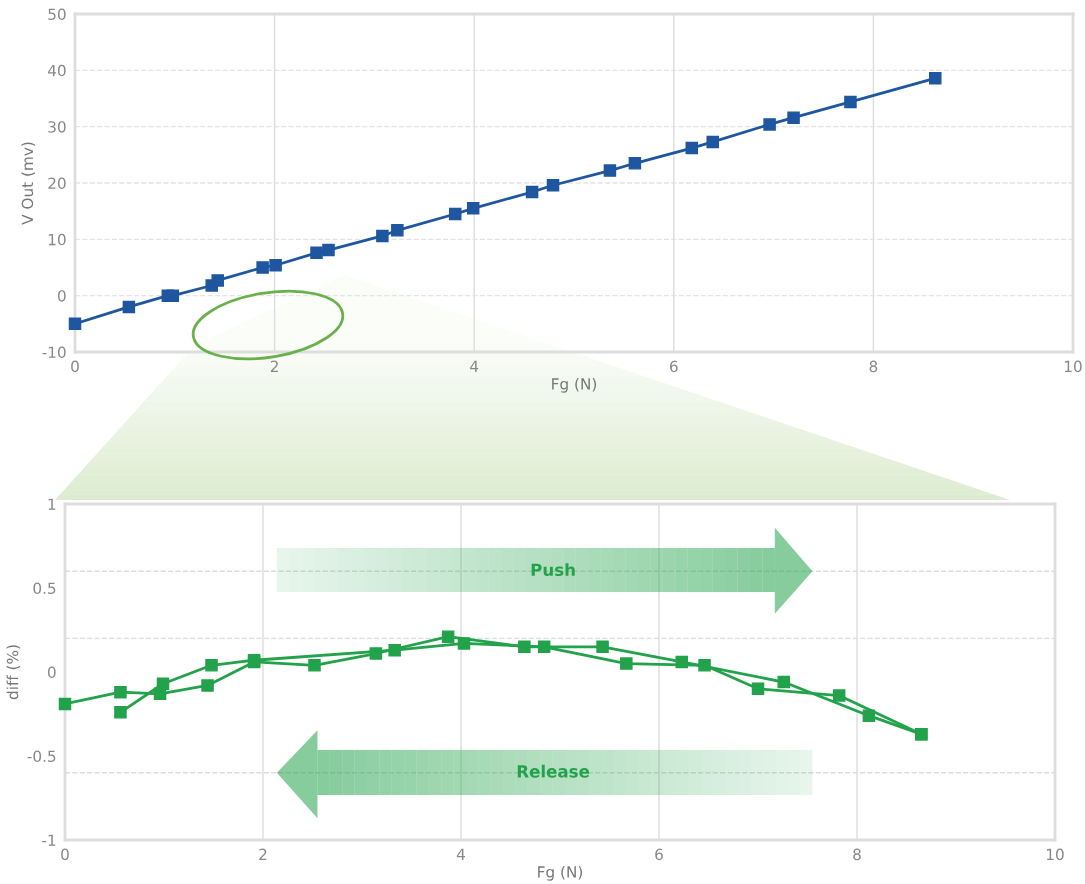 This screenshot has height=884, width=1085. I want to click on annotation: Push, so click(553, 570).